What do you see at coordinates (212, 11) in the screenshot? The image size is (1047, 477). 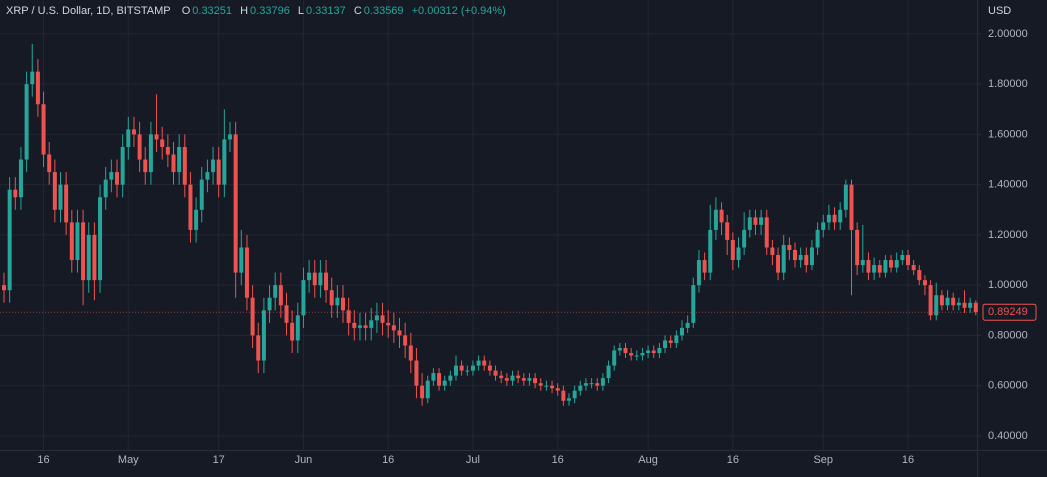 I see `ohlc-value: 0.33251` at bounding box center [212, 11].